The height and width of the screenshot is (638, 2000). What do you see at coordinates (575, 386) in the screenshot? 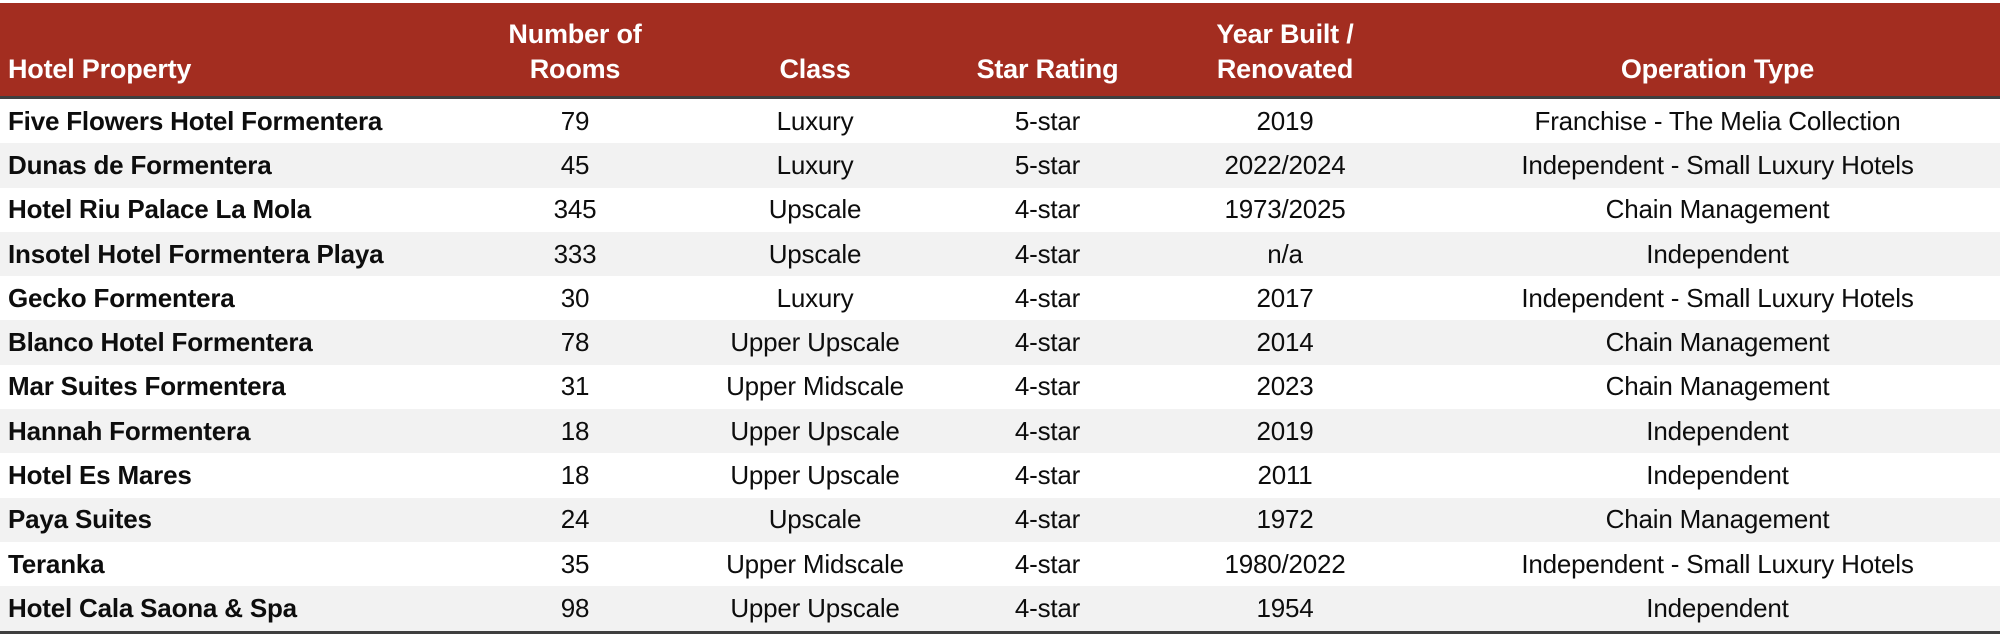
I see `cell-rooms: 31` at bounding box center [575, 386].